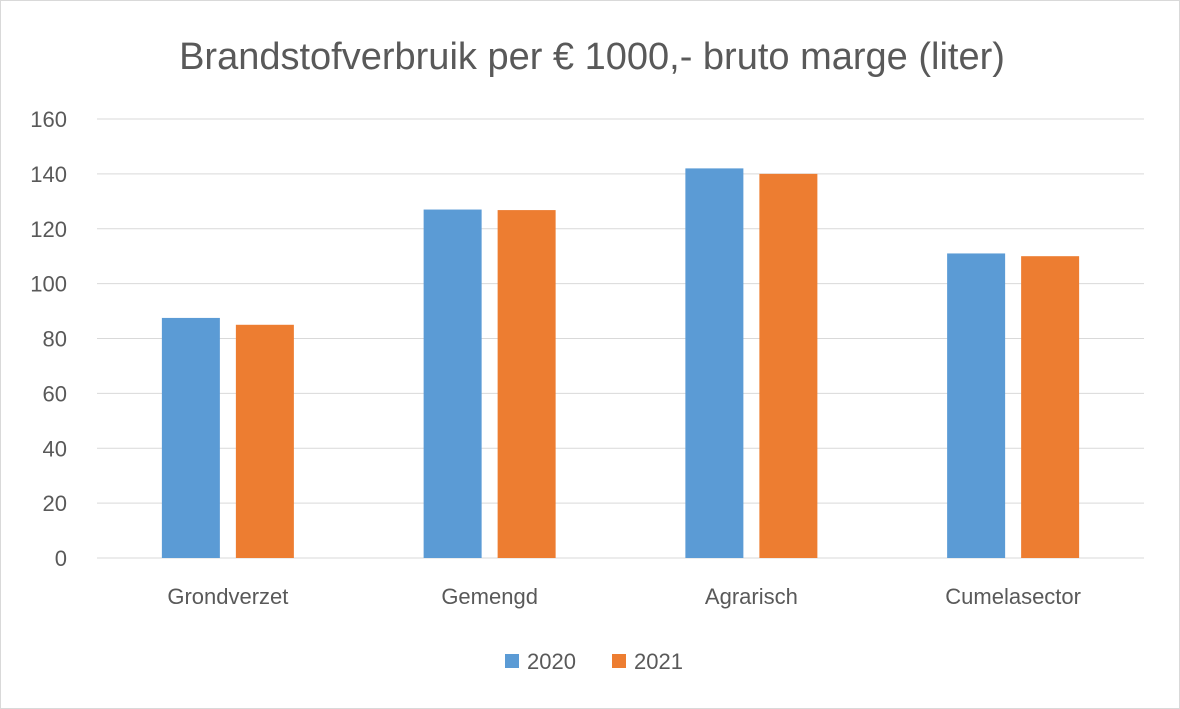 The width and height of the screenshot is (1180, 709). What do you see at coordinates (48, 229) in the screenshot?
I see `y-tick-label: 120` at bounding box center [48, 229].